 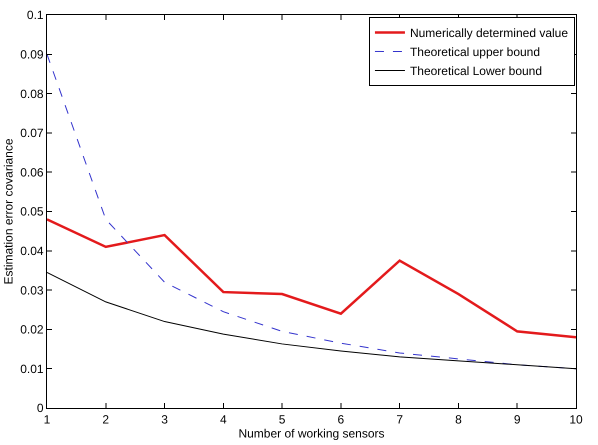 What do you see at coordinates (32, 93) in the screenshot?
I see `y-tick-label: 0.08` at bounding box center [32, 93].